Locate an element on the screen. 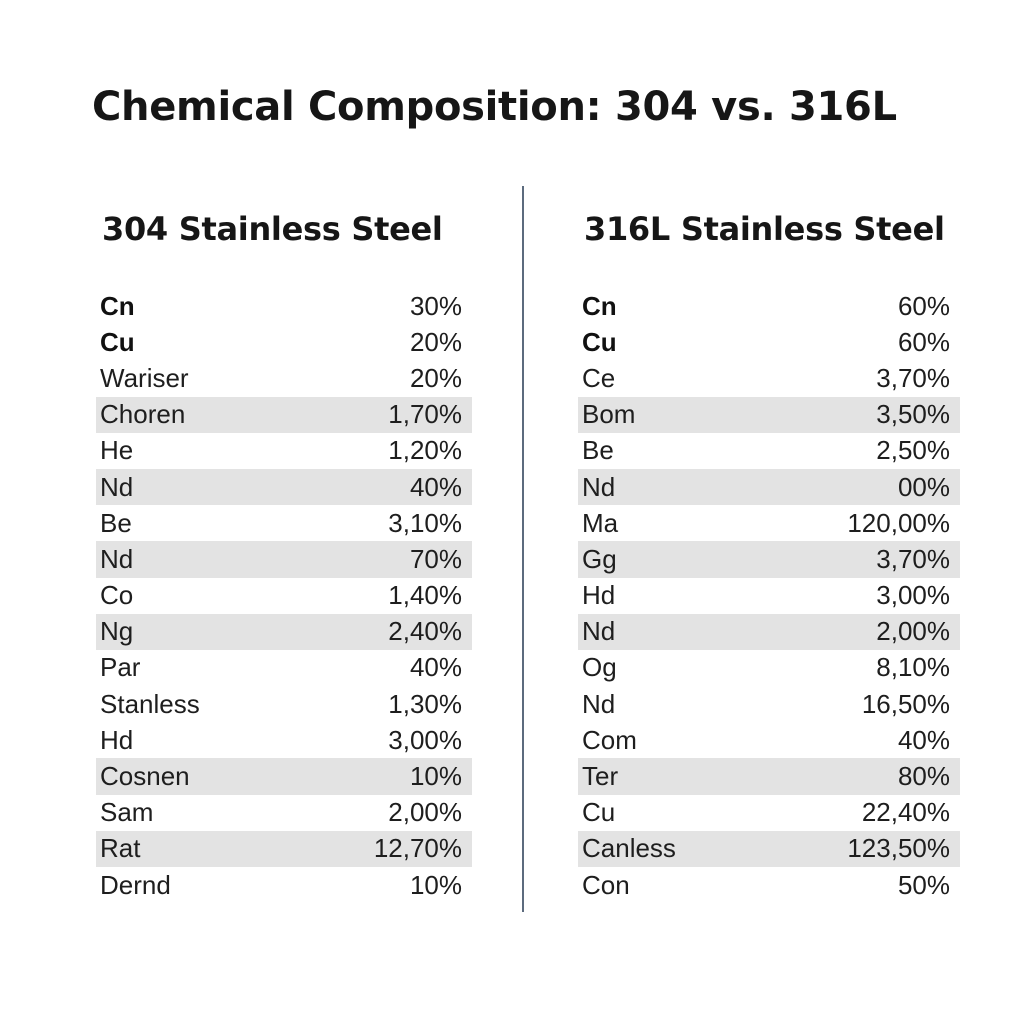  table-row: Cu 20% is located at coordinates (284, 342).